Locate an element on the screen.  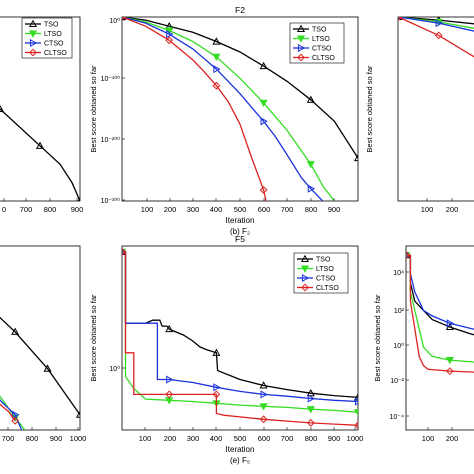
marker-ctso-legend is located at coordinates (305, 278).